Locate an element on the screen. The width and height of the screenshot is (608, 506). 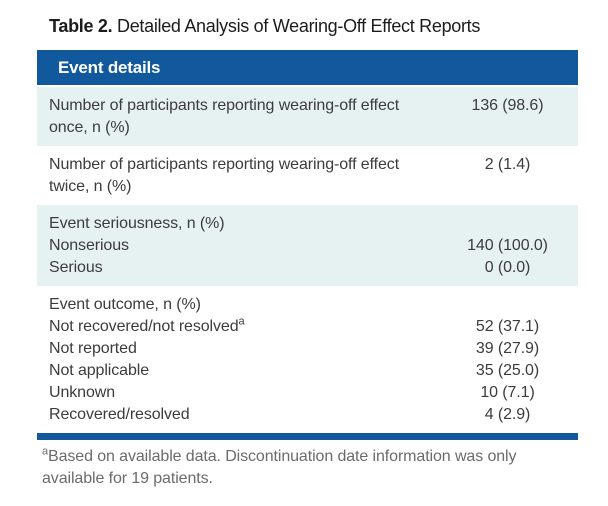
table-row: Event outcome, n (%) is located at coordinates (307, 305).